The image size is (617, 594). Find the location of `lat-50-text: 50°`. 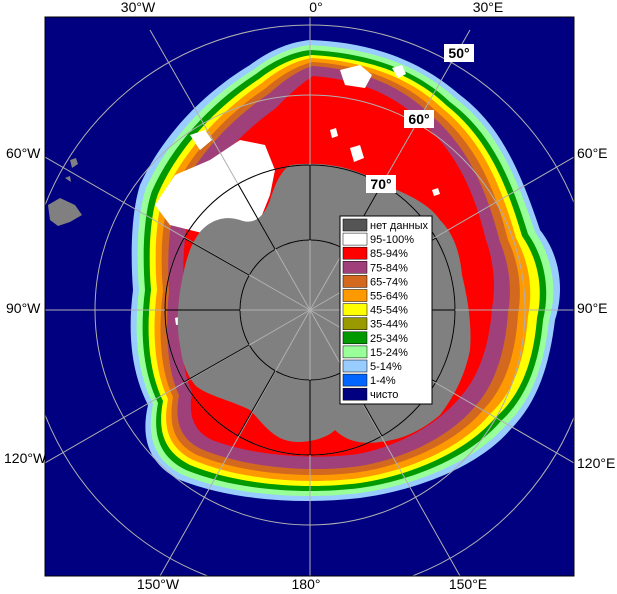

lat-50-text: 50° is located at coordinates (458, 53).